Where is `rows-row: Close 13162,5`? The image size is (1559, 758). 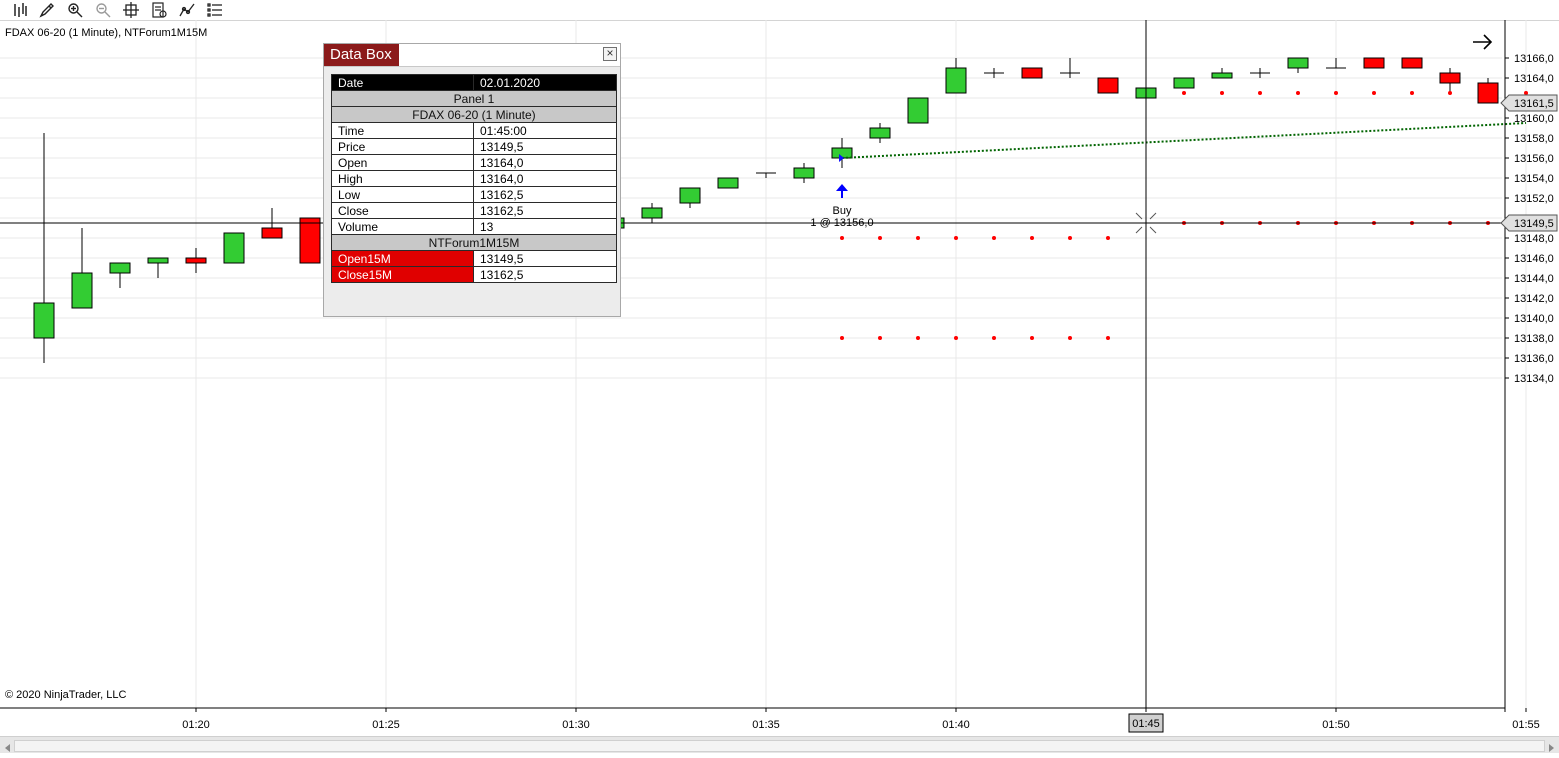 rows-row: Close 13162,5 is located at coordinates (474, 210).